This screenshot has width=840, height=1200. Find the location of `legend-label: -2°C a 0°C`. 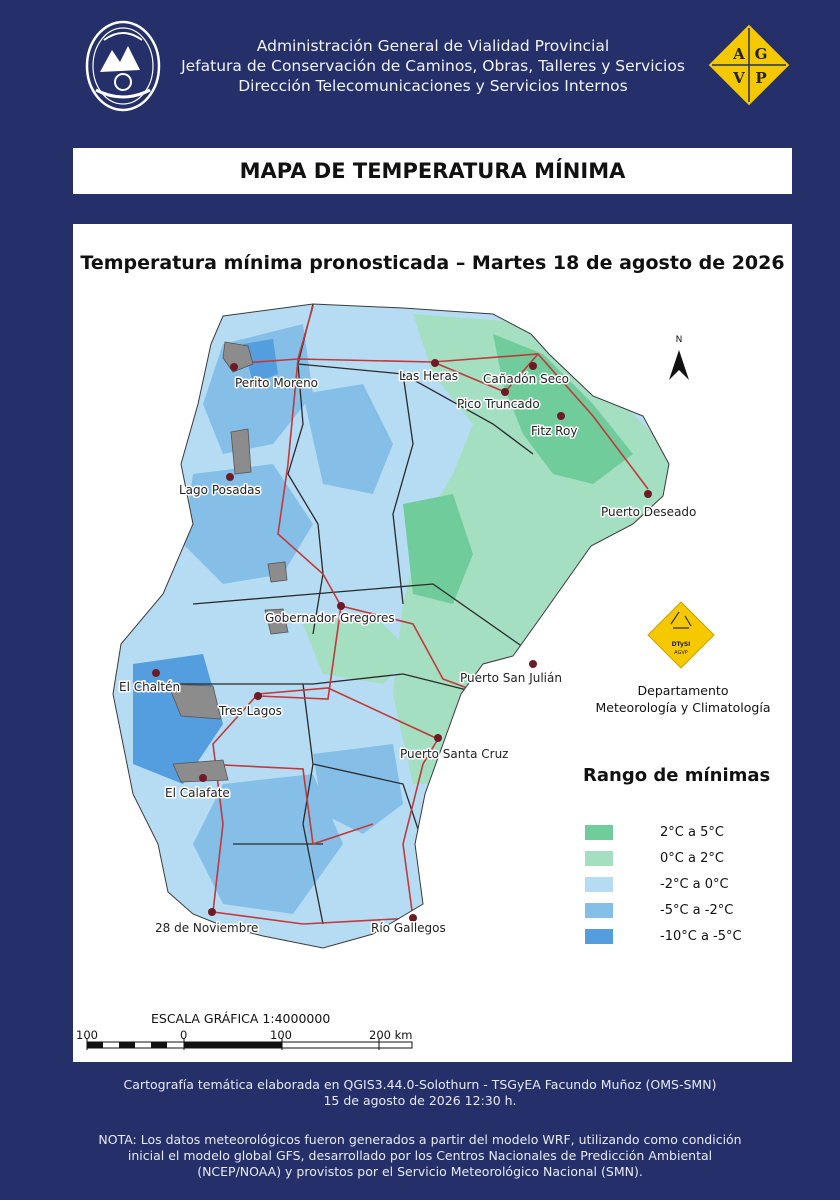

legend-label: -2°C a 0°C is located at coordinates (694, 884).